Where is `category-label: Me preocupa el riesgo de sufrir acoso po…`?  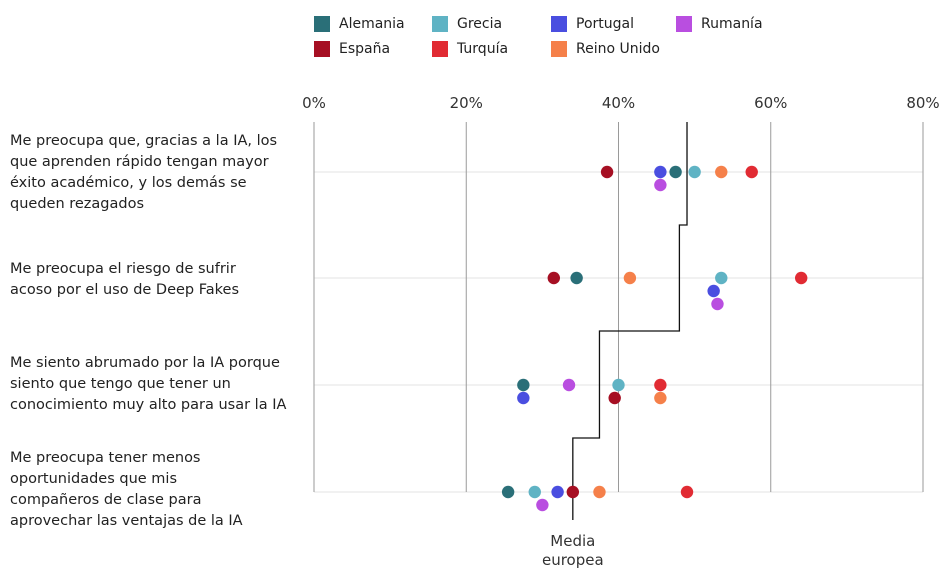 category-label: Me preocupa el riesgo de sufrir acoso po… is located at coordinates (124, 279).